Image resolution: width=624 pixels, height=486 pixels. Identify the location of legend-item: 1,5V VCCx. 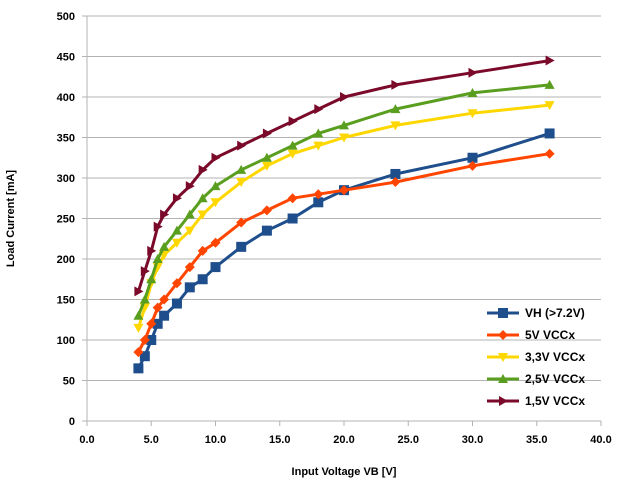
(536, 401).